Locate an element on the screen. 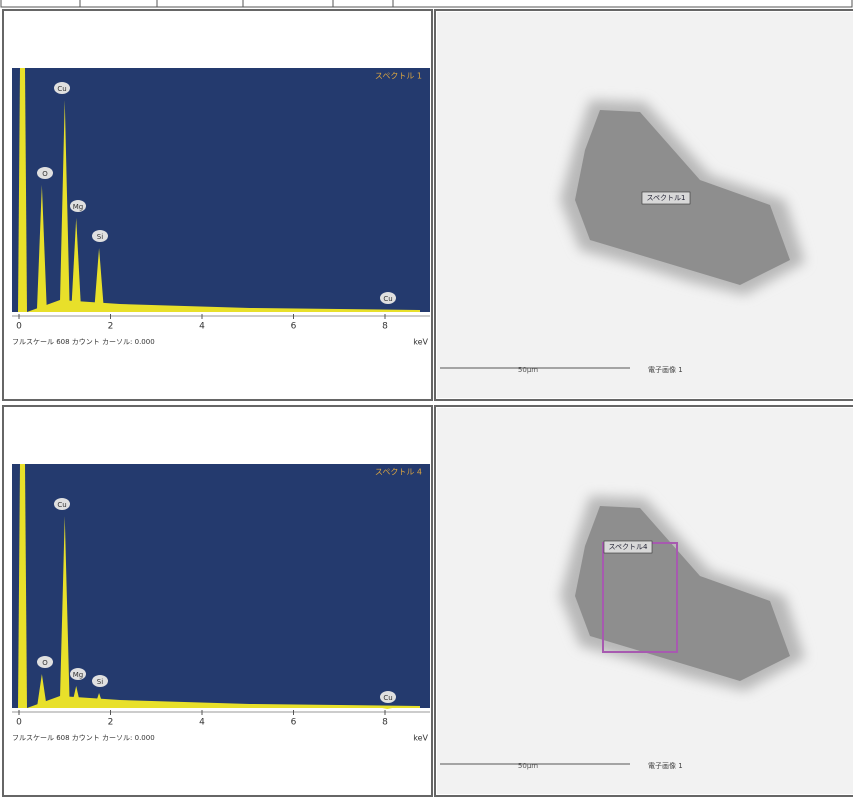 The height and width of the screenshot is (797, 853). spectrum-title: スペクトル 4 is located at coordinates (398, 472).